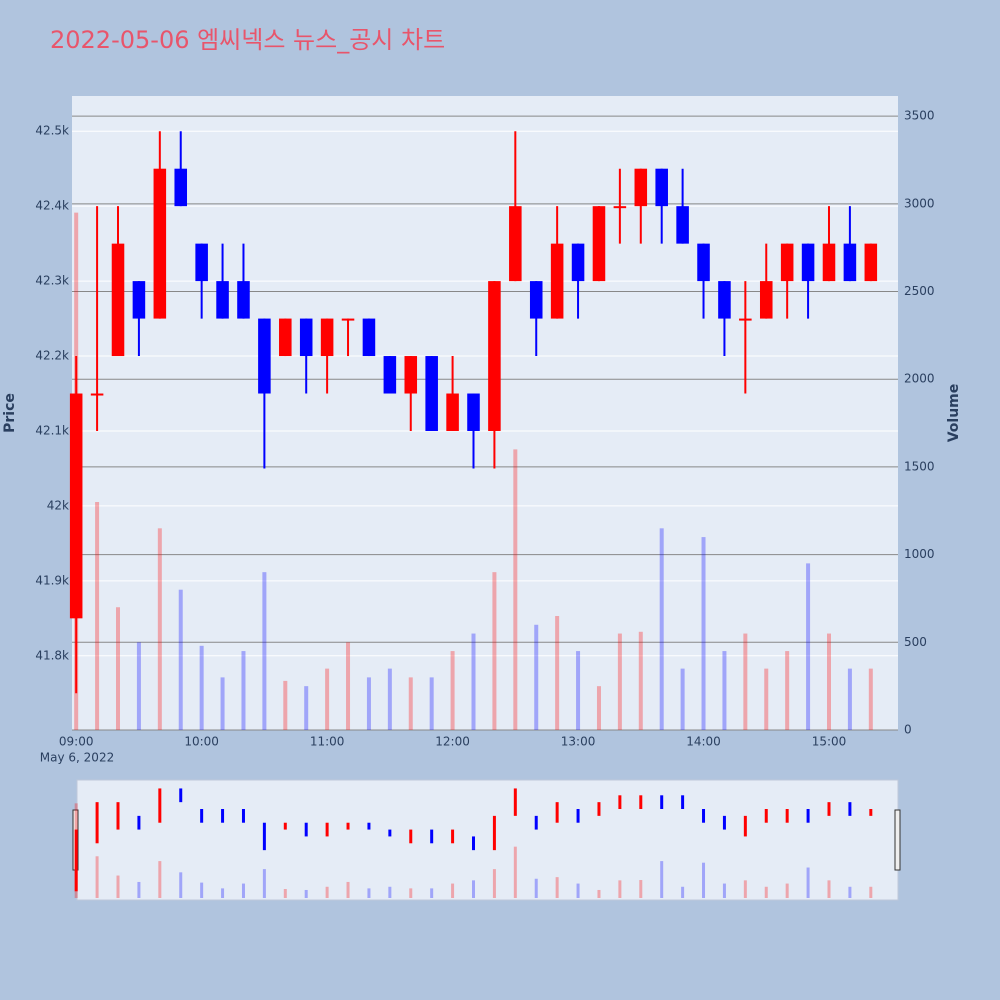 The image size is (1000, 1000). Describe the element at coordinates (52, 281) in the screenshot. I see `y-tick-label: 42.3k` at that location.